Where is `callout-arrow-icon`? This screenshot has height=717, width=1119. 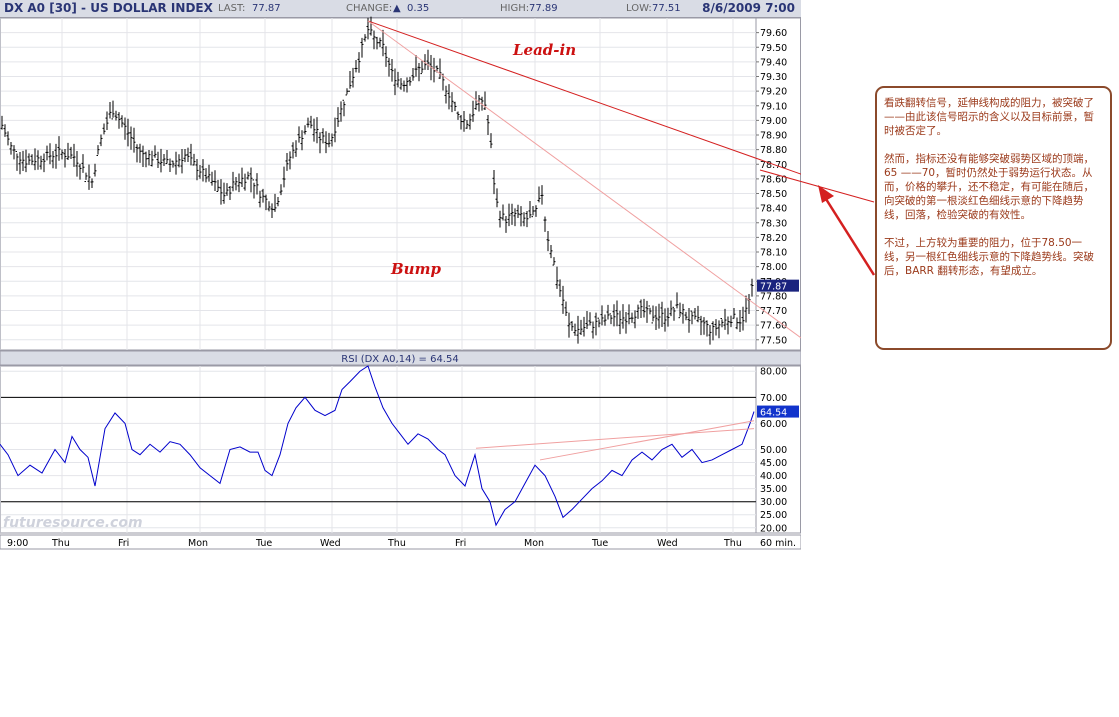 callout-arrow-icon is located at coordinates (826, 194).